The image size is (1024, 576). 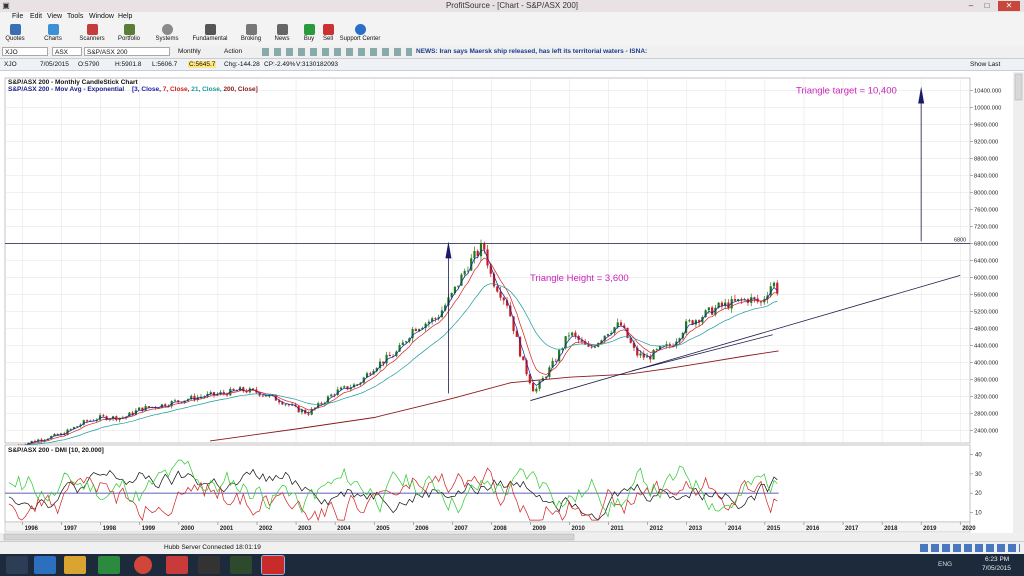 What do you see at coordinates (36, 16) in the screenshot?
I see `menu-edit: Edit` at bounding box center [36, 16].